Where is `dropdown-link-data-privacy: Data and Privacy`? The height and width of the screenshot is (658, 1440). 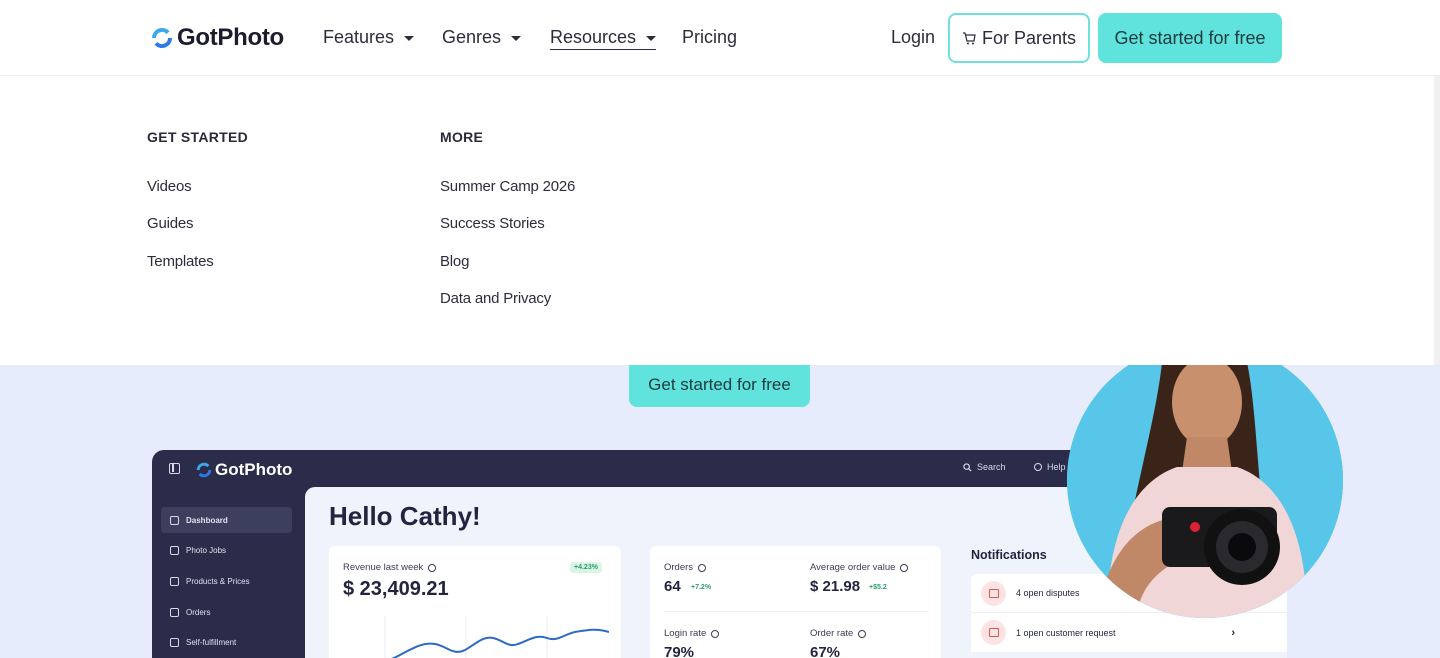
dropdown-link-data-privacy: Data and Privacy is located at coordinates (496, 298).